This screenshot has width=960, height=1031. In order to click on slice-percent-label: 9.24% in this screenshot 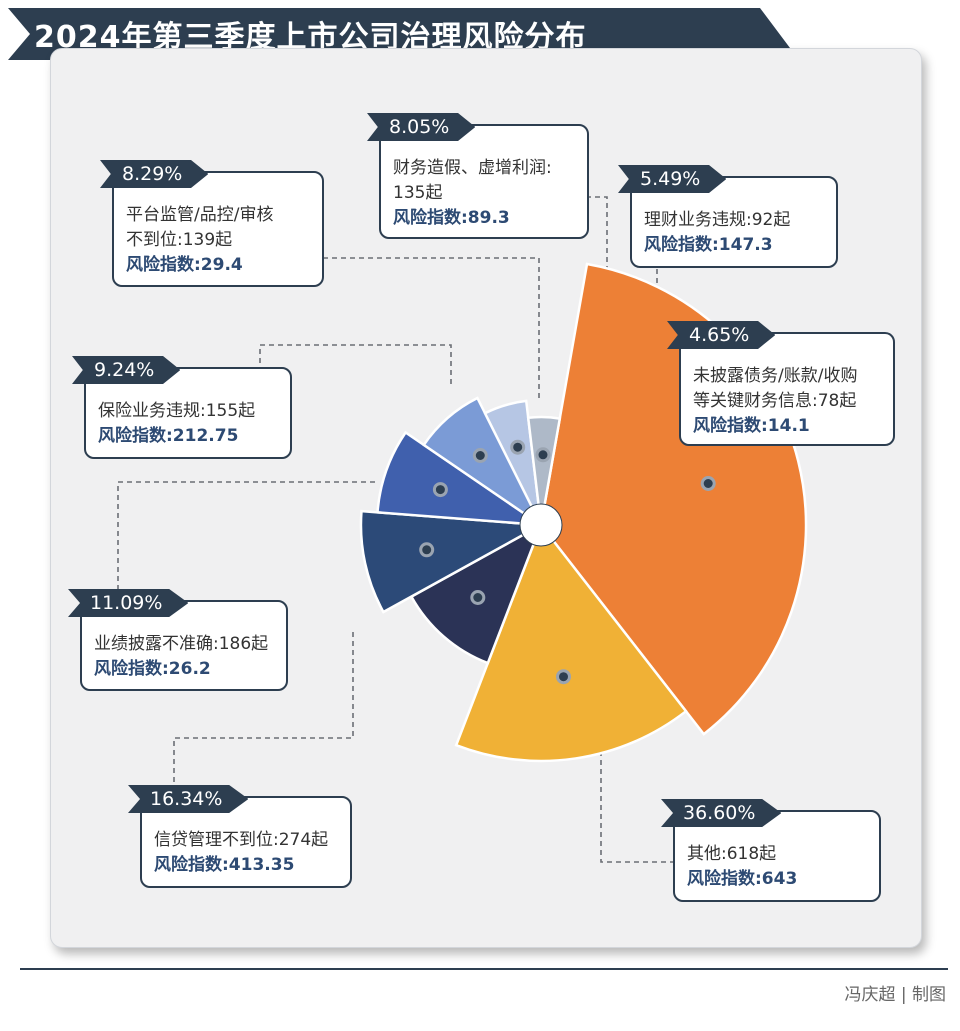, I will do `click(126, 370)`.